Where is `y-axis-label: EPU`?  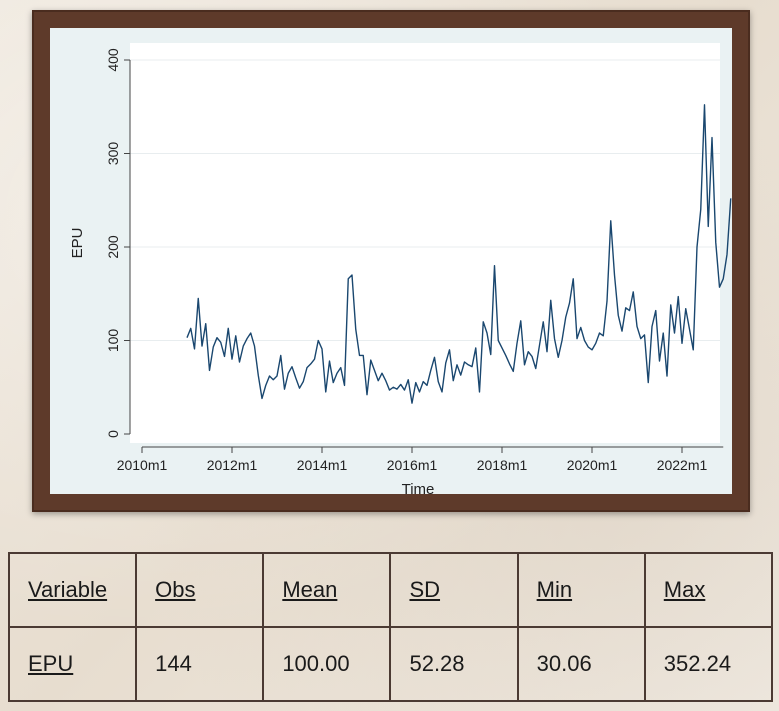
y-axis-label: EPU is located at coordinates (77, 243).